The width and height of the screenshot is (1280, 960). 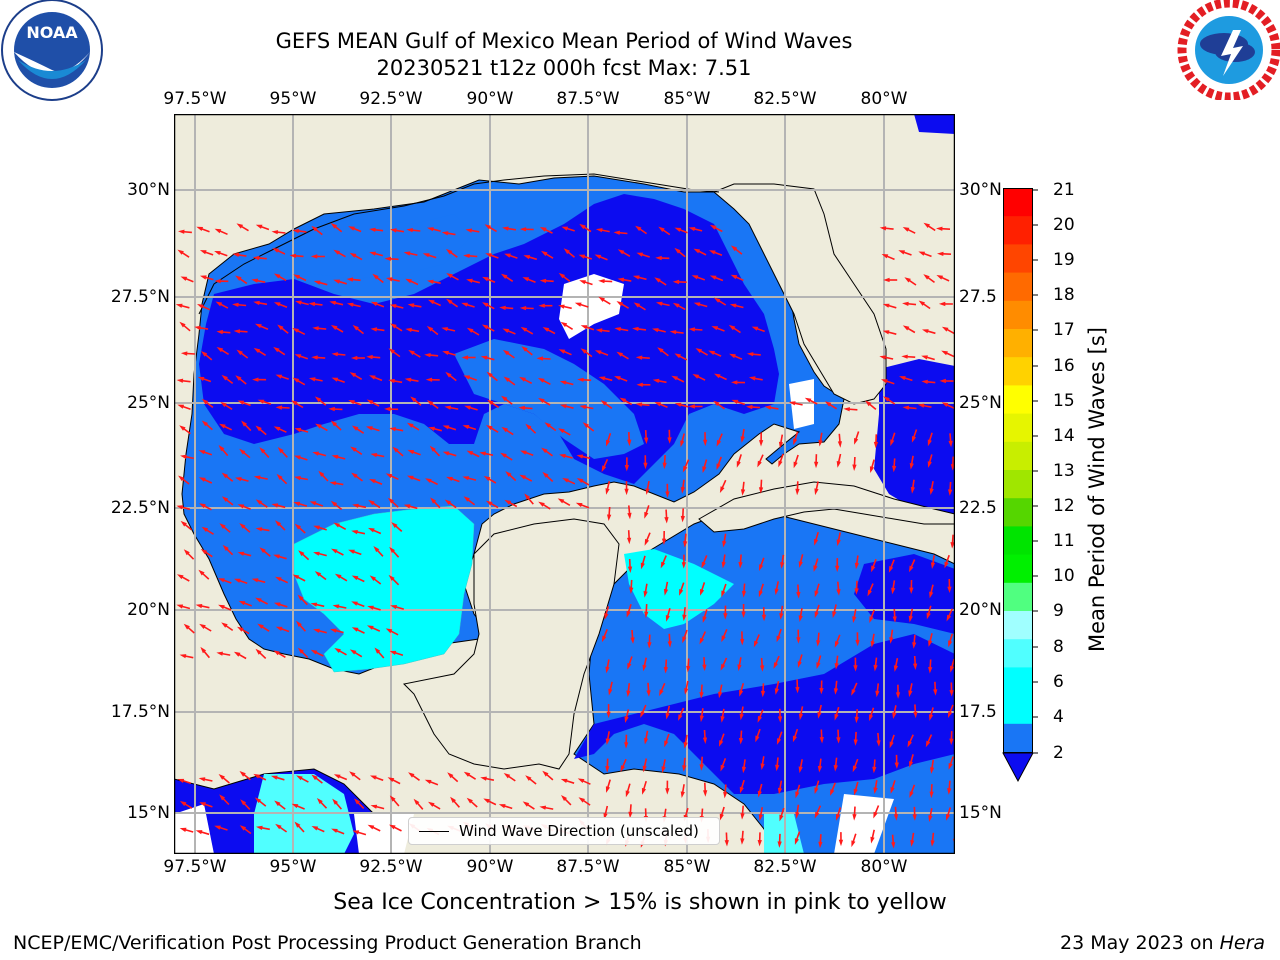 What do you see at coordinates (549, 399) in the screenshot?
I see `gulf-light-patch` at bounding box center [549, 399].